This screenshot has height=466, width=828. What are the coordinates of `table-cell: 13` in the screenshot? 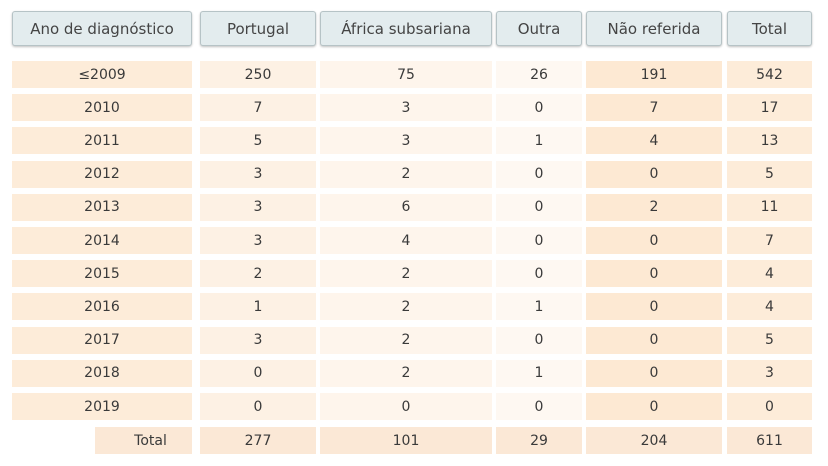 It's located at (769, 141).